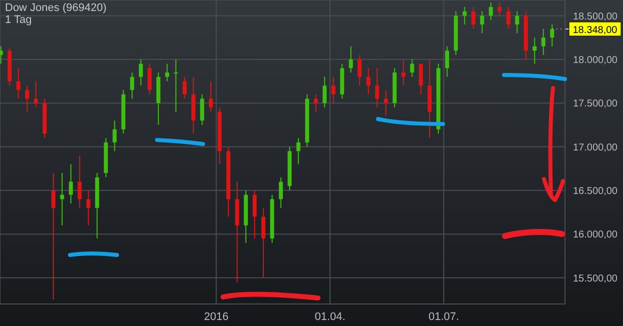  Describe the element at coordinates (330, 316) in the screenshot. I see `x-tick-label: 01.04.` at that location.